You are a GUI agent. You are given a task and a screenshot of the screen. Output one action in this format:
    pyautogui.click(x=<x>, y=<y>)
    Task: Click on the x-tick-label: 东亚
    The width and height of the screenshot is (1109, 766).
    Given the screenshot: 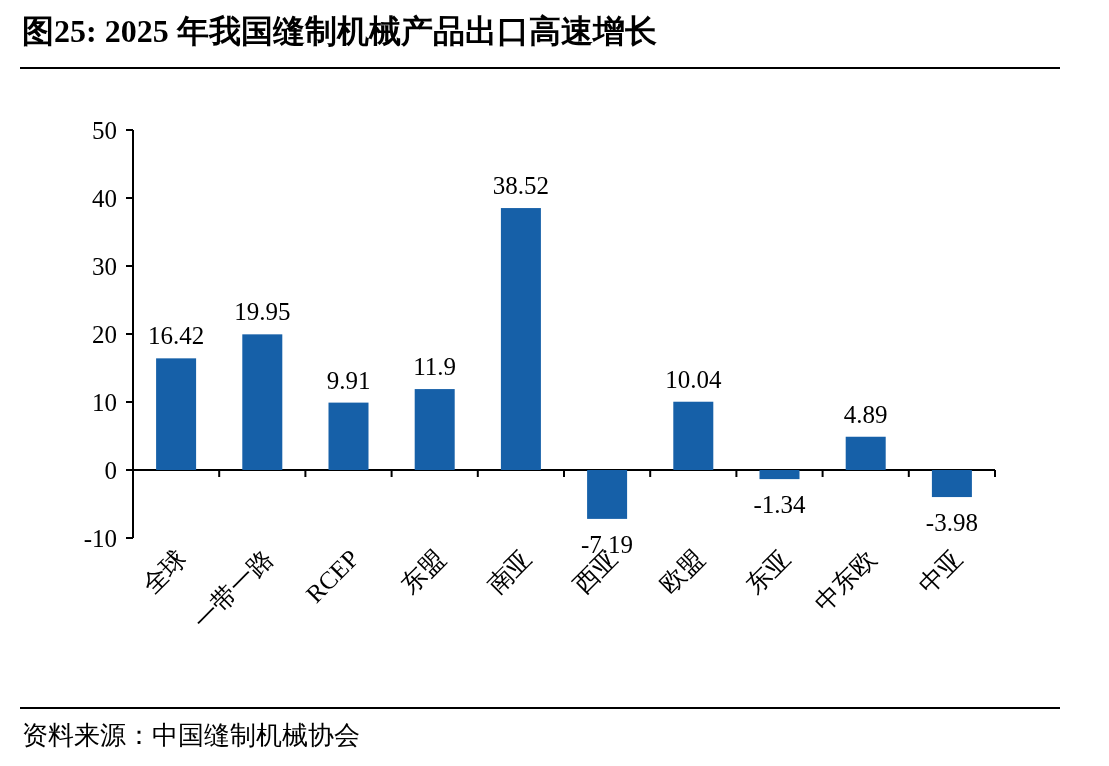 What is the action you would take?
    pyautogui.click(x=768, y=571)
    